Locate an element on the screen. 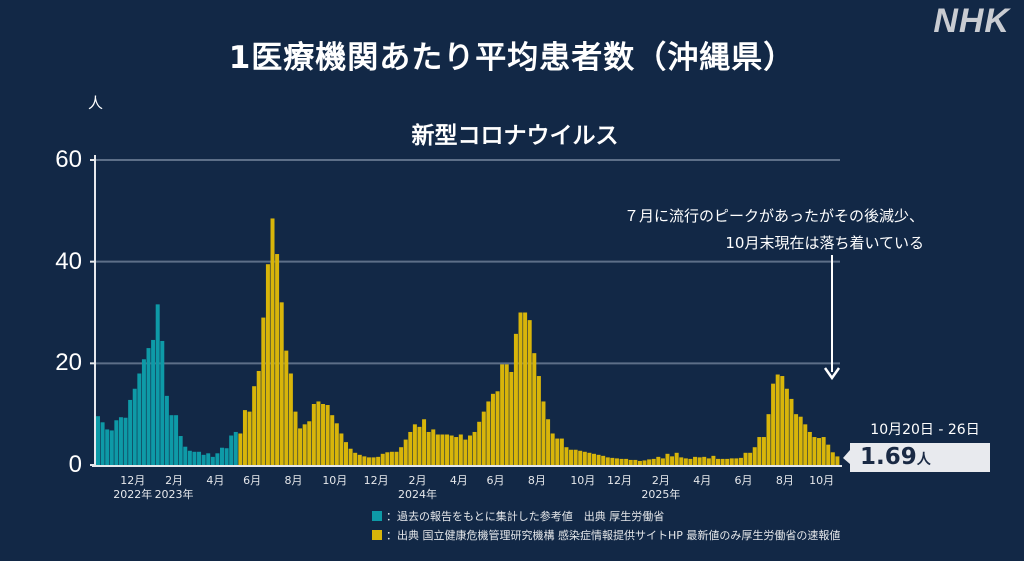  annotation-line: ７月に流行のピークがあったがその後減少、 is located at coordinates (773, 216).